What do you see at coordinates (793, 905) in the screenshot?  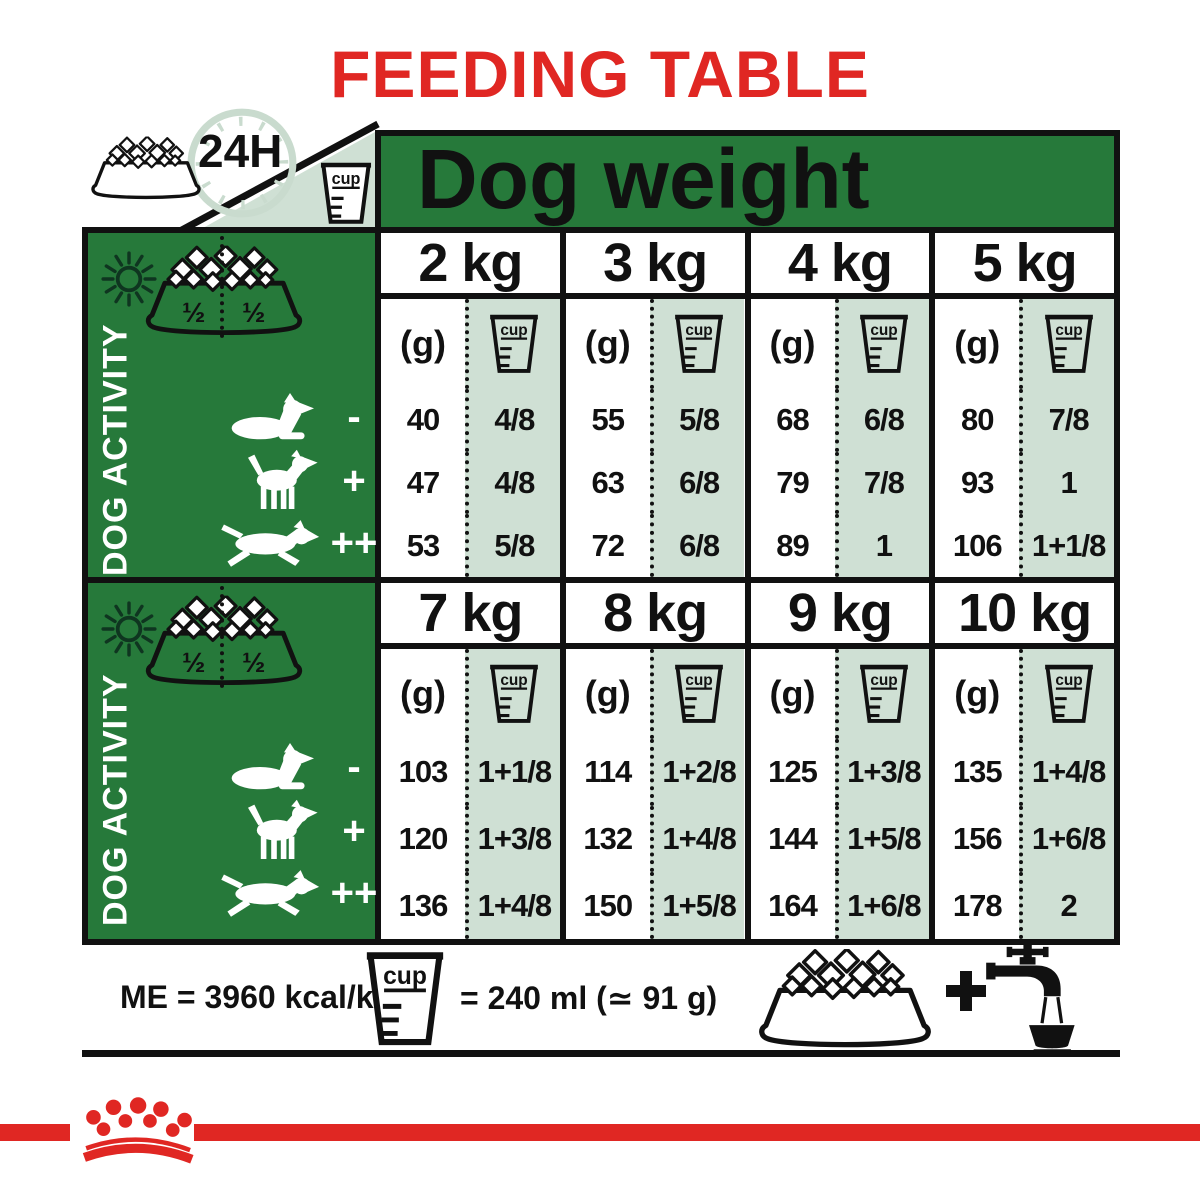 I see `grams-value: 164` at bounding box center [793, 905].